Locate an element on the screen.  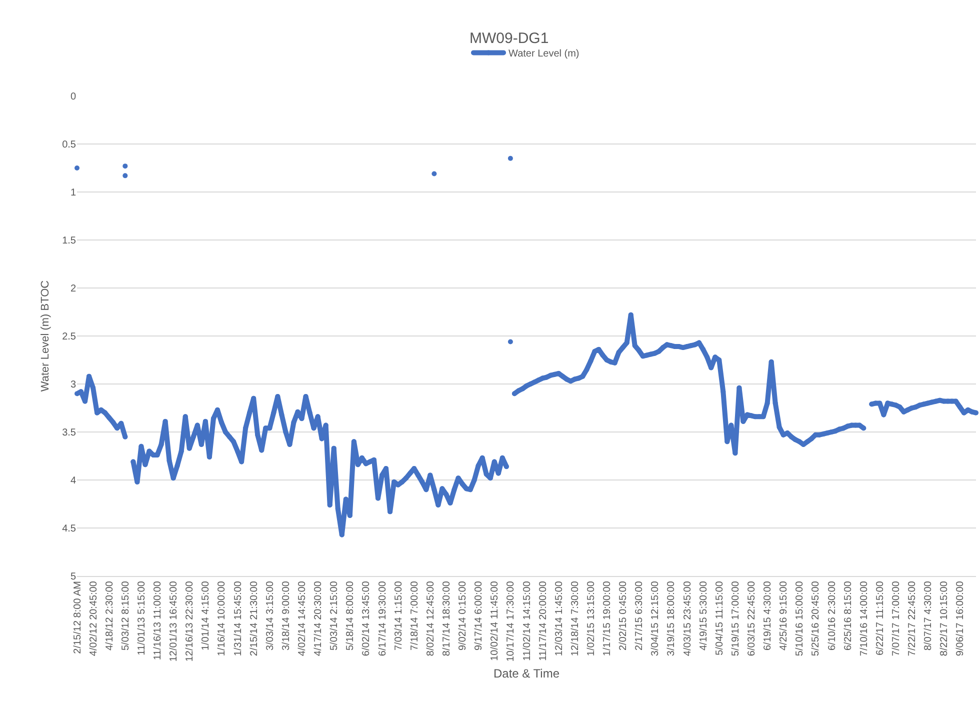
x-tick-label: 4/19/15 5:30:00 is located at coordinates (704, 615).